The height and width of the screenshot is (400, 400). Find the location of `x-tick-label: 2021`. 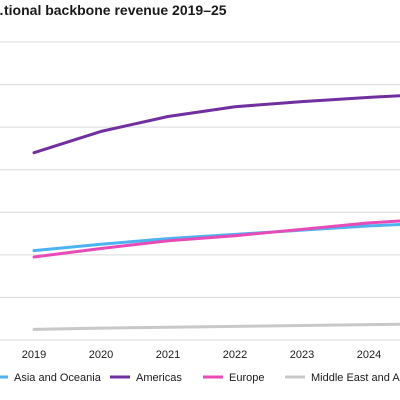

x-tick-label: 2021 is located at coordinates (168, 355).